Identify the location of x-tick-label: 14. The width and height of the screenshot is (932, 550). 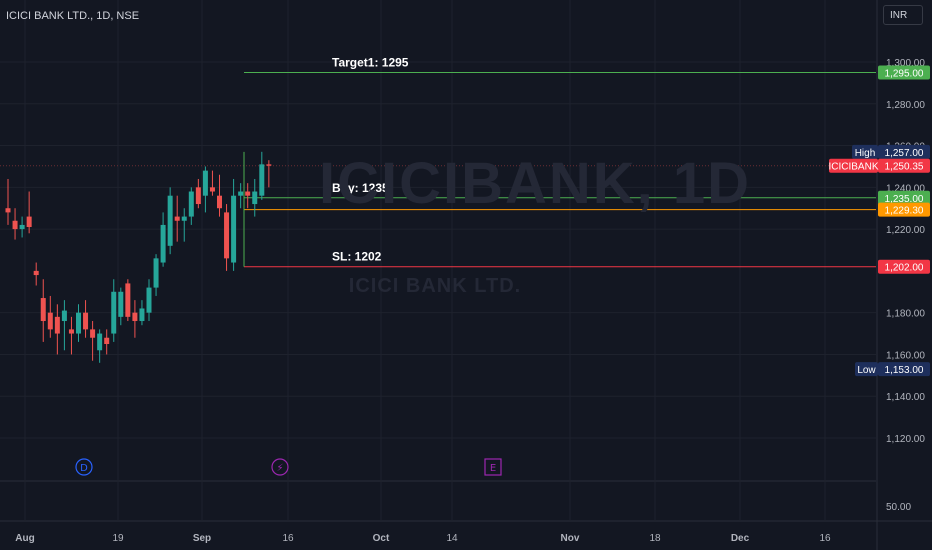
(452, 538).